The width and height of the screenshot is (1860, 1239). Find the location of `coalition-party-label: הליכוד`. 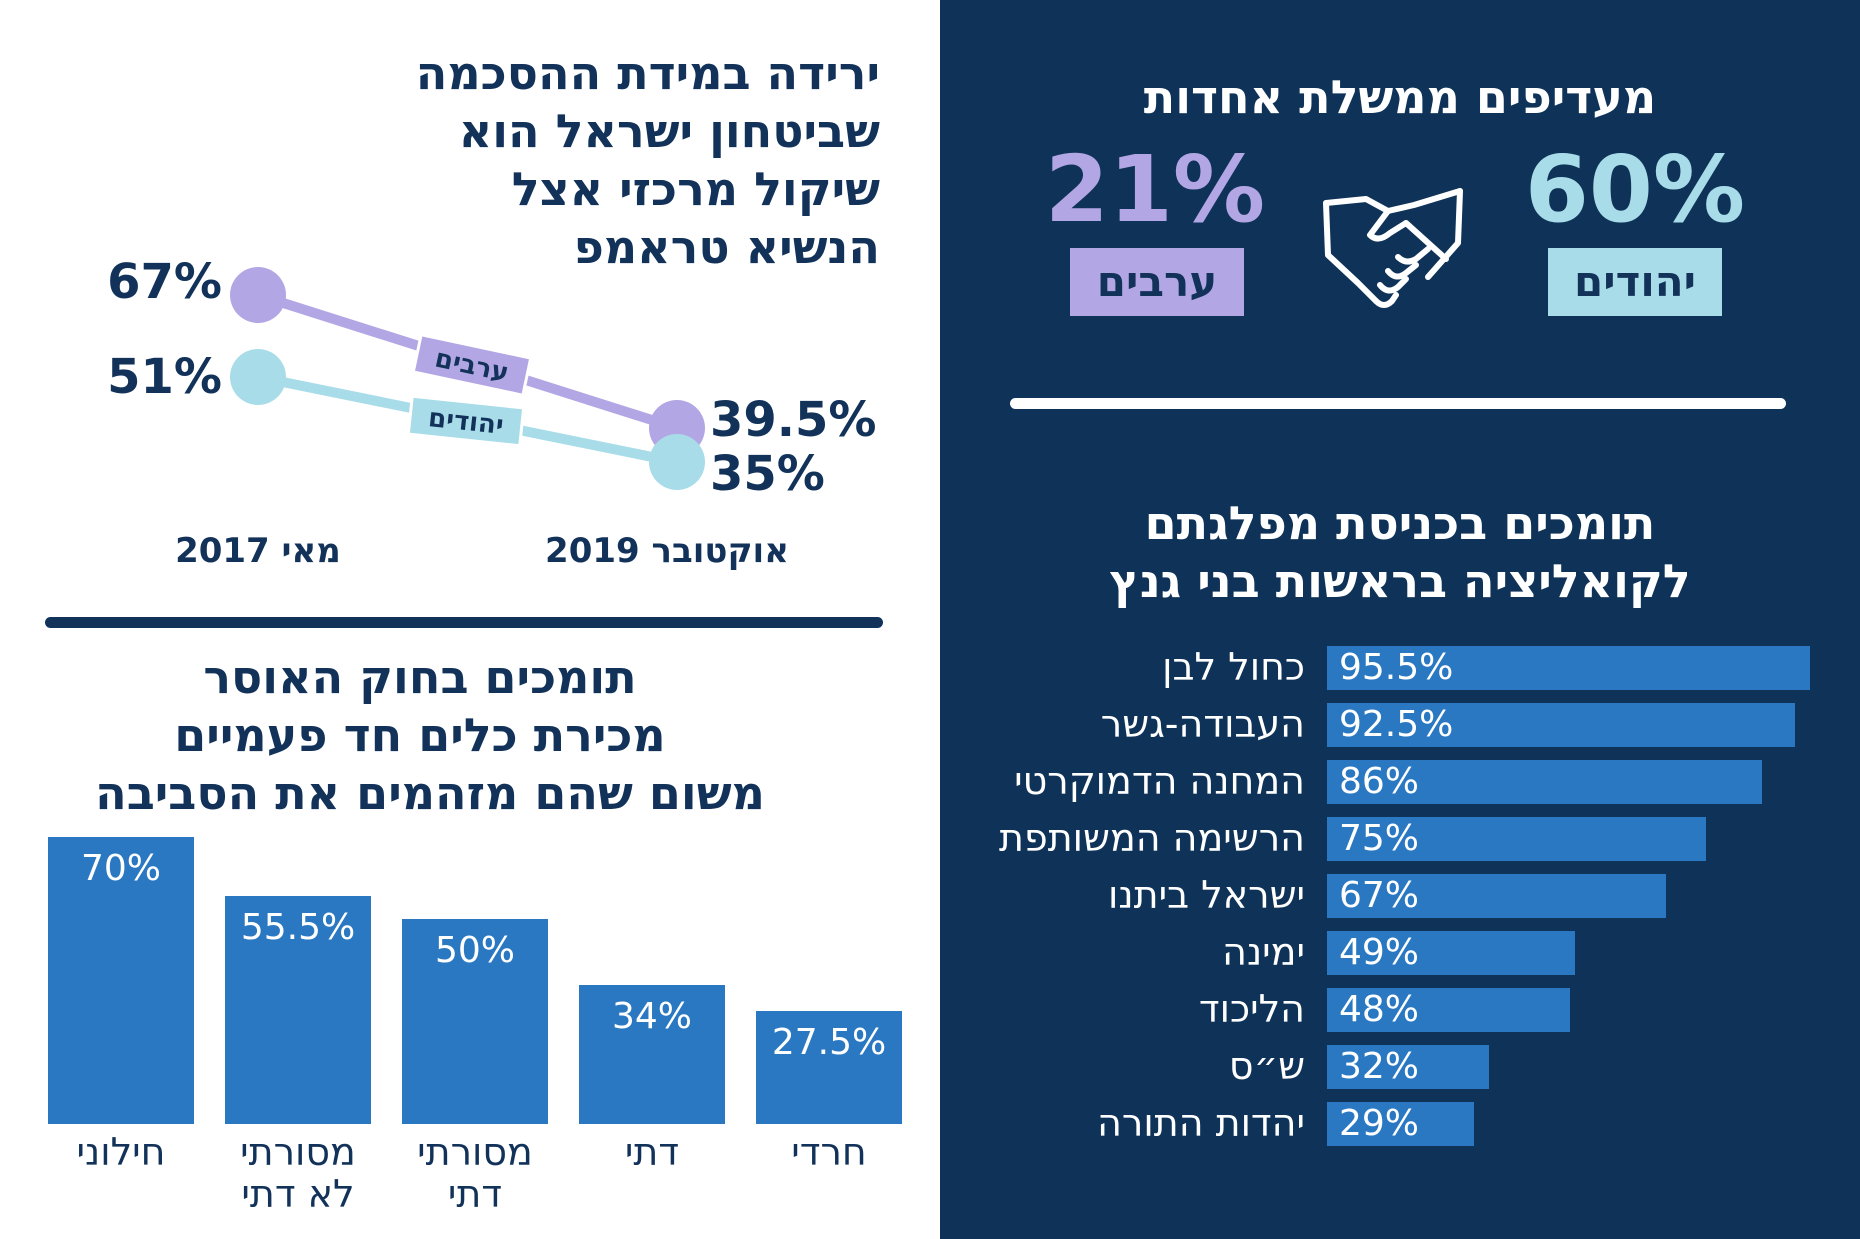

coalition-party-label: הליכוד is located at coordinates (1251, 1009).